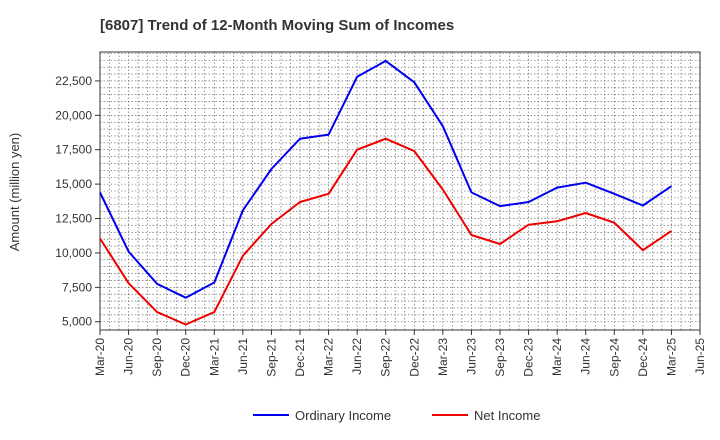  Describe the element at coordinates (73, 253) in the screenshot. I see `y-tick-label: 10,000` at that location.